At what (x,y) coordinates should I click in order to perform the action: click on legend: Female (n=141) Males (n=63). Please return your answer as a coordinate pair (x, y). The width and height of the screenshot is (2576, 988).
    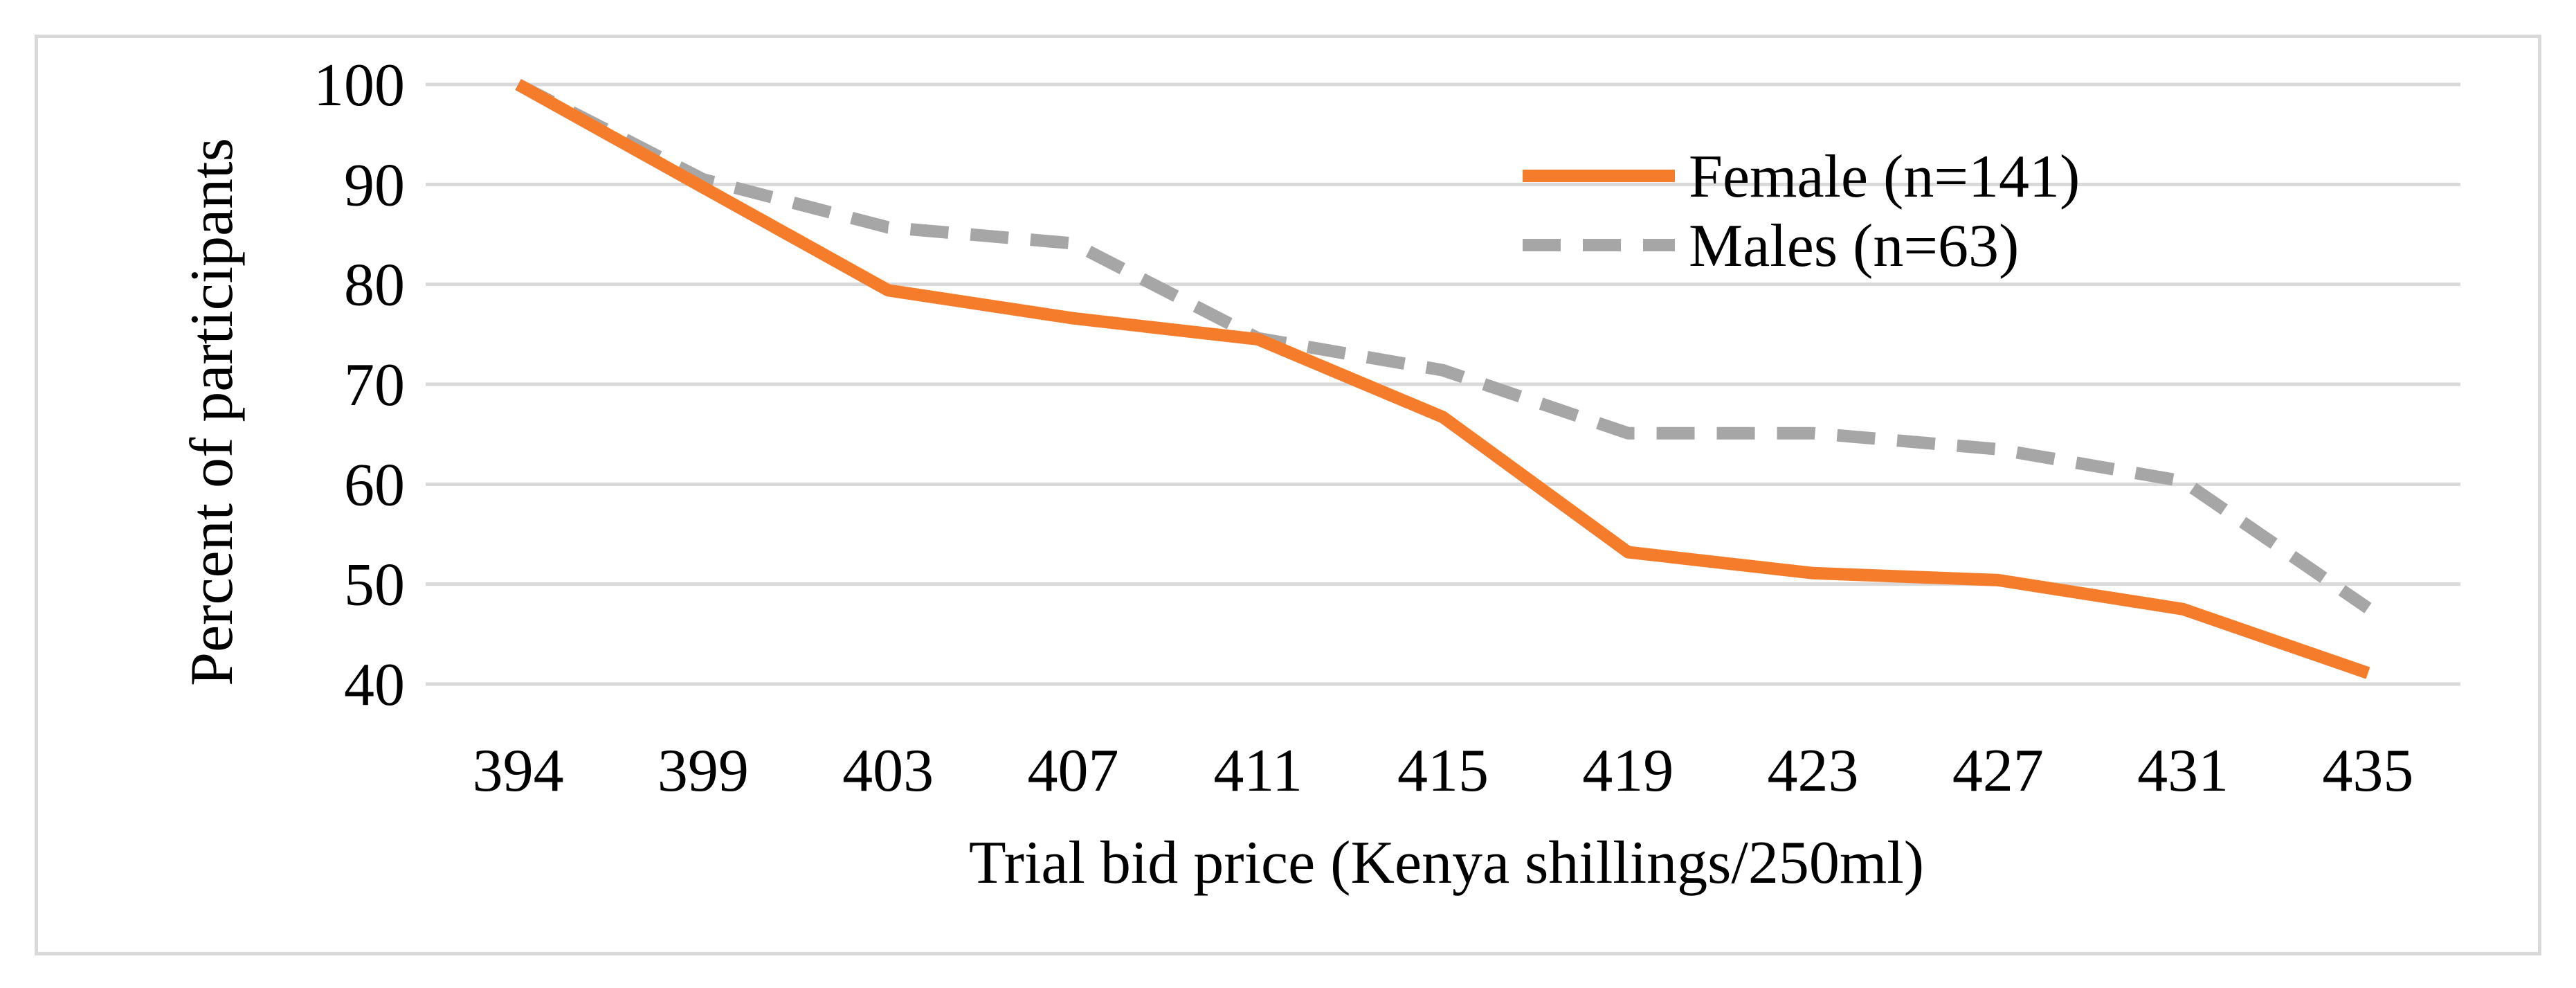
    Looking at the image, I should click on (1801, 211).